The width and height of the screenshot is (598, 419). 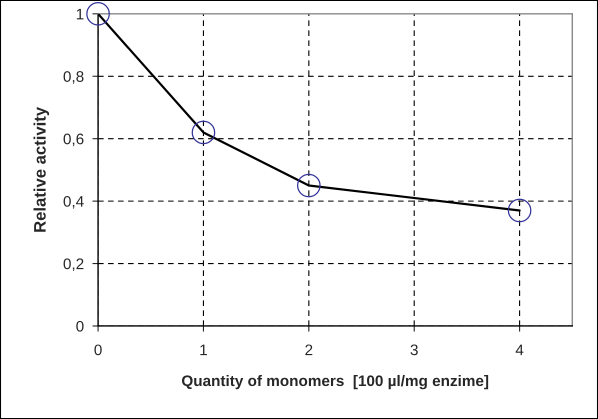 What do you see at coordinates (42, 169) in the screenshot?
I see `y-axis-title: Relative activity` at bounding box center [42, 169].